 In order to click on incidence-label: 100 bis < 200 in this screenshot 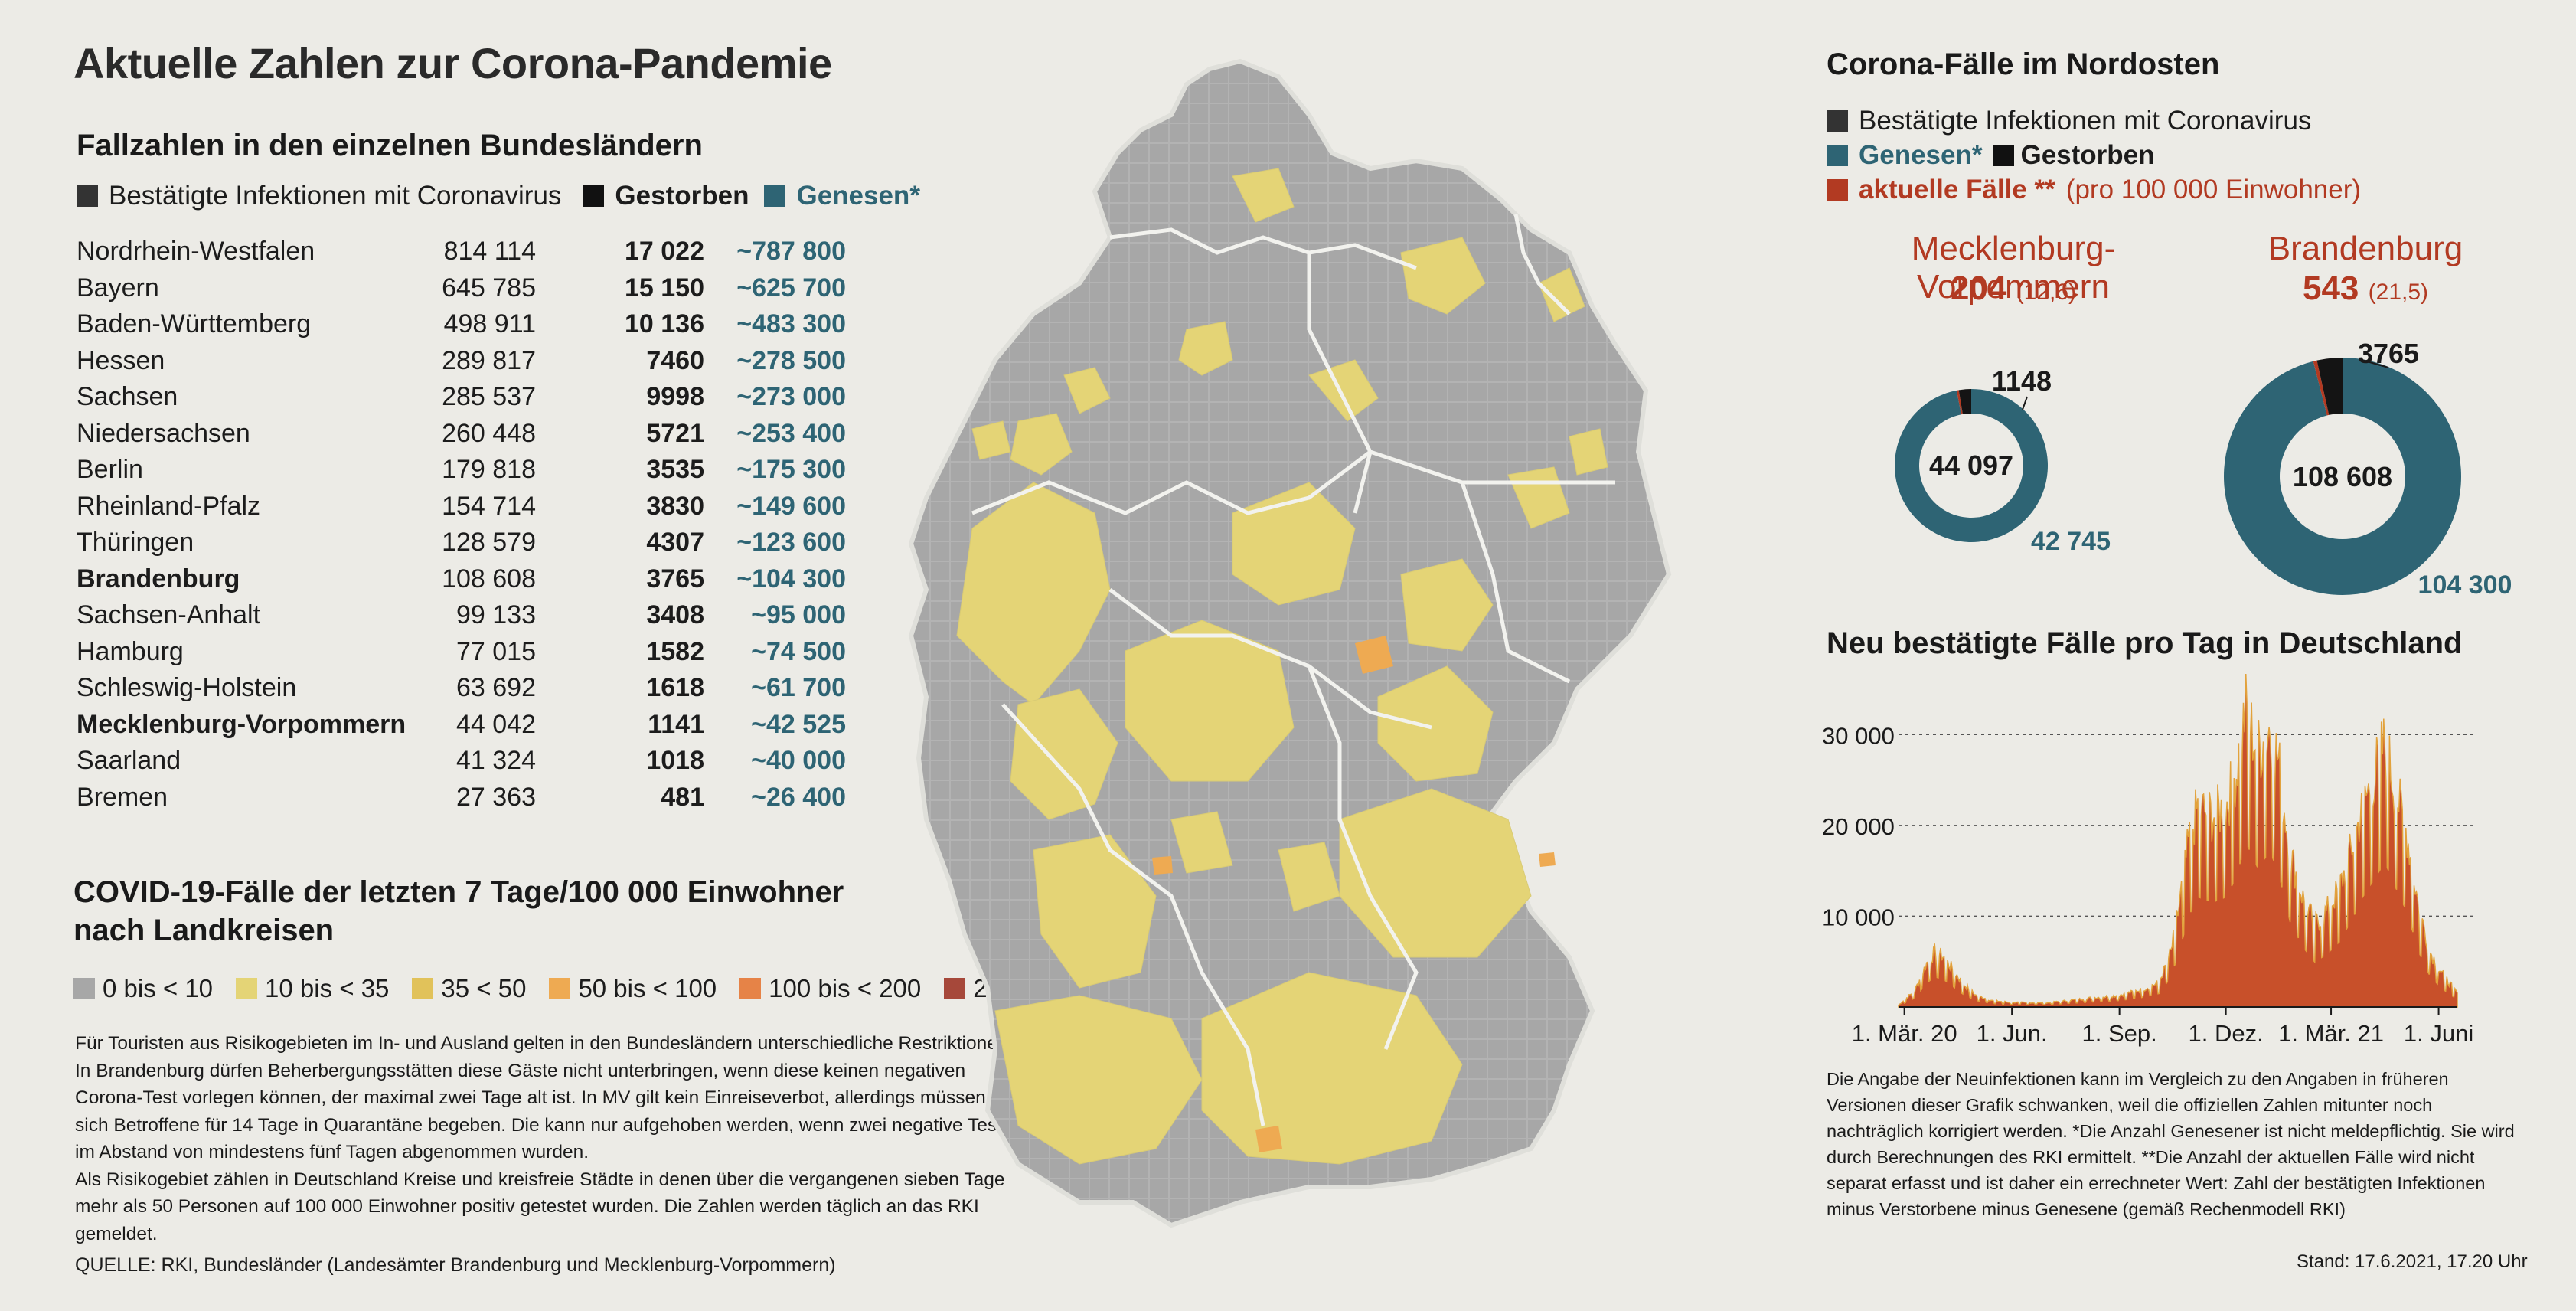, I will do `click(846, 988)`.